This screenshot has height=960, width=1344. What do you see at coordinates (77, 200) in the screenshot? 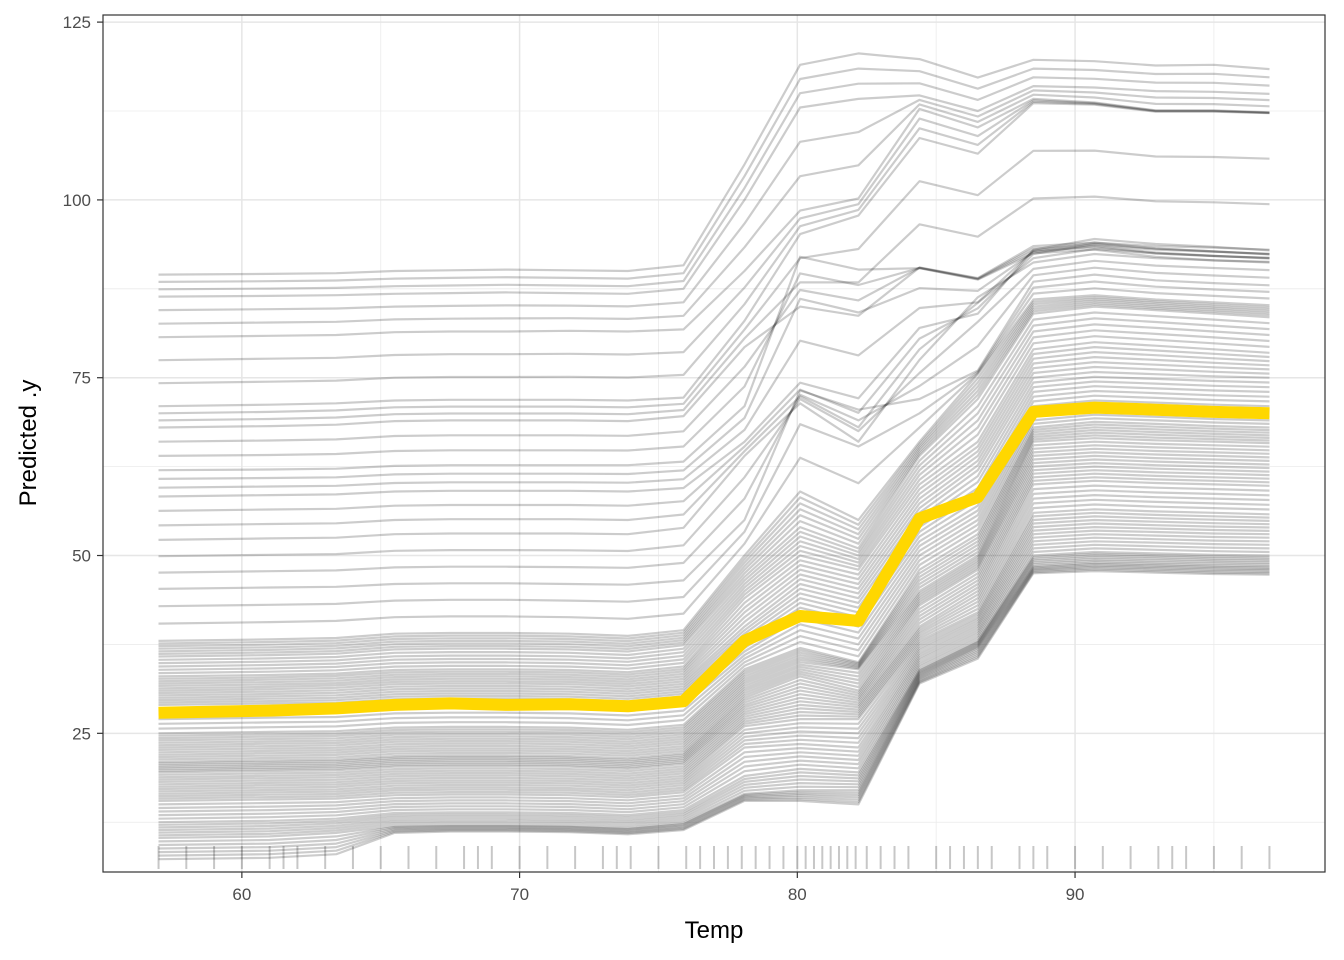
I see `y-tick-label: 100` at bounding box center [77, 200].